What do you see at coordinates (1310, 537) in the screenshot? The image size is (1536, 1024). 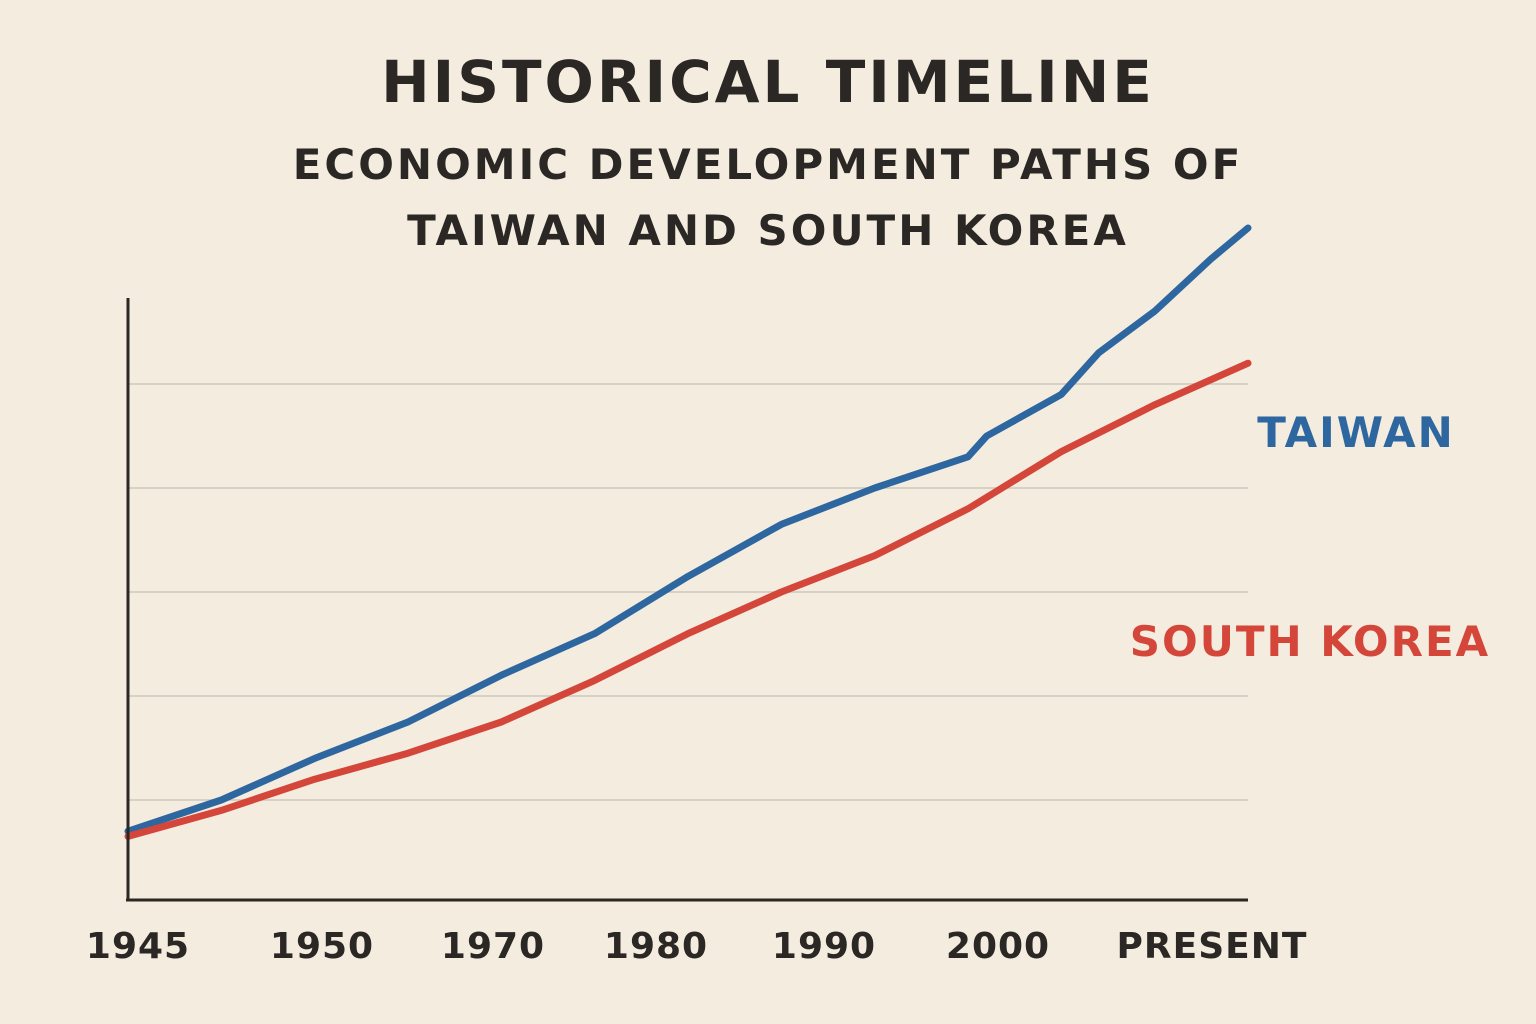 I see `series-labels: TAIWAN SOUTH KOREA` at bounding box center [1310, 537].